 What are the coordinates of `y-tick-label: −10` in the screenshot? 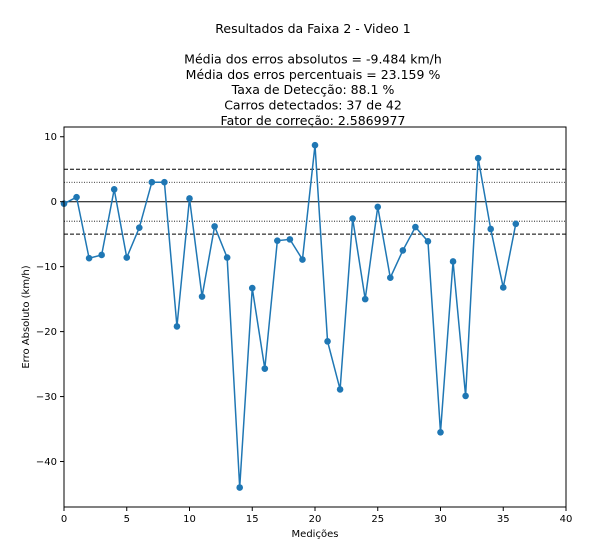 It's located at (46, 267).